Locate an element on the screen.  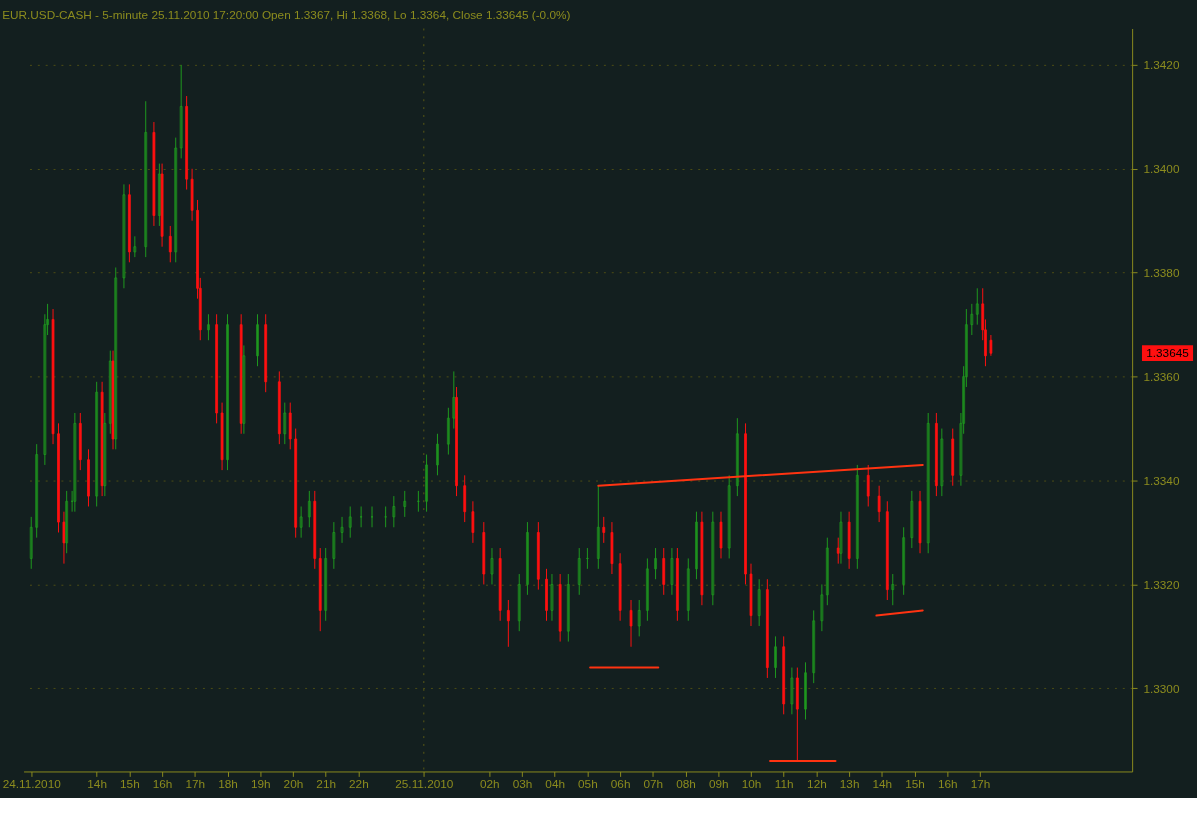
x-tick-label: 11h is located at coordinates (784, 783).